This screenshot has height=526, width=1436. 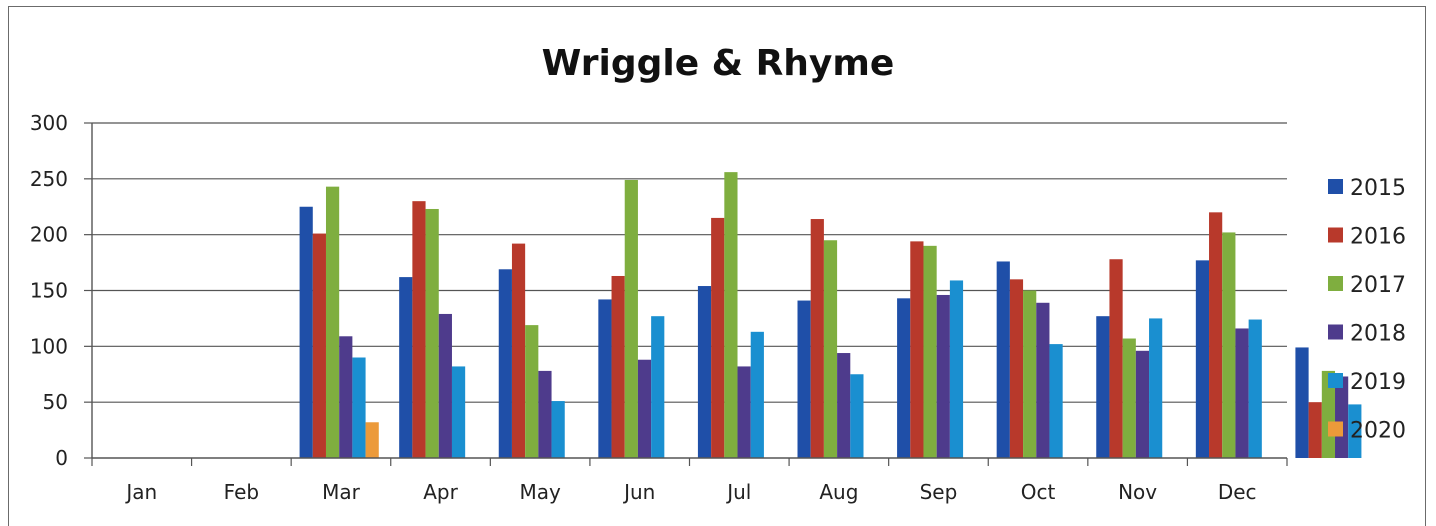 What do you see at coordinates (319, 345) in the screenshot?
I see `bar-2016-feb` at bounding box center [319, 345].